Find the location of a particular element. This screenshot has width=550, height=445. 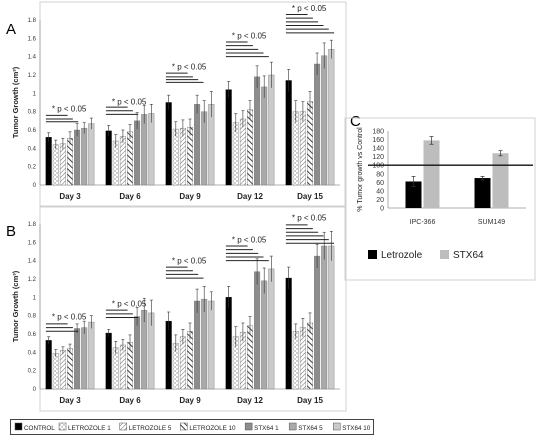

plot-frame is located at coordinates (440, 199).